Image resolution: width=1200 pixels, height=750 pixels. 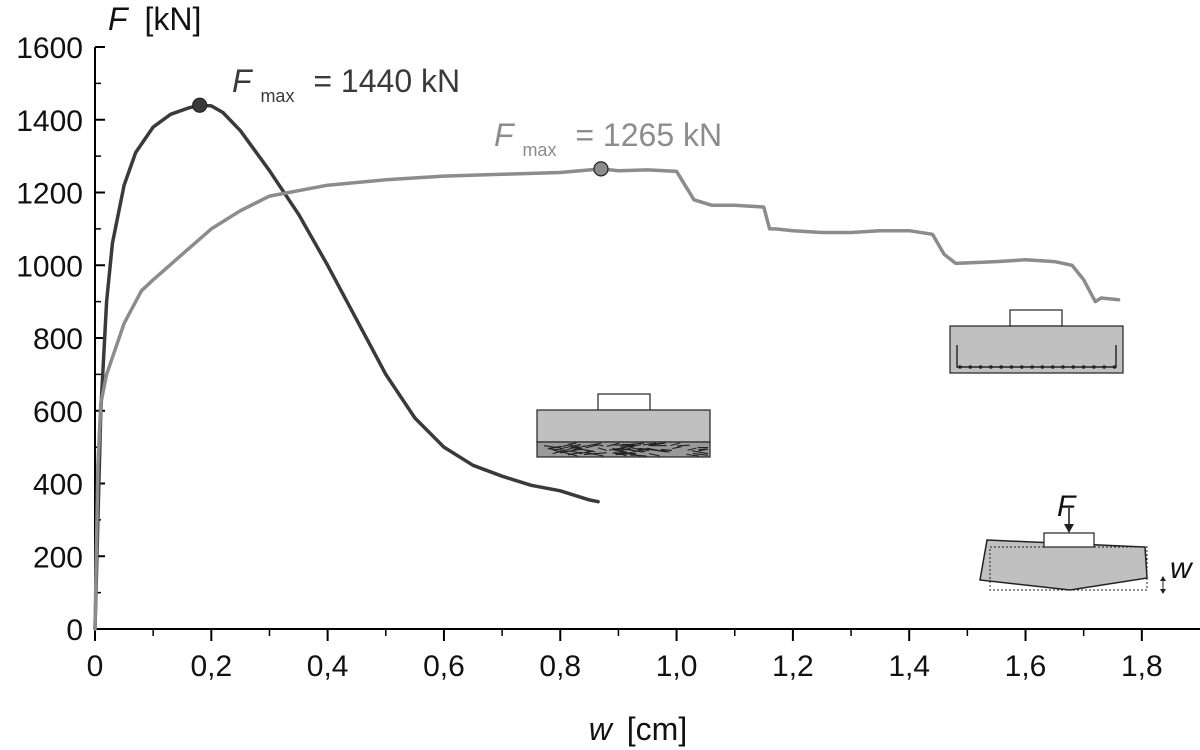 What do you see at coordinates (49, 121) in the screenshot?
I see `y-tick-label: 1400` at bounding box center [49, 121].